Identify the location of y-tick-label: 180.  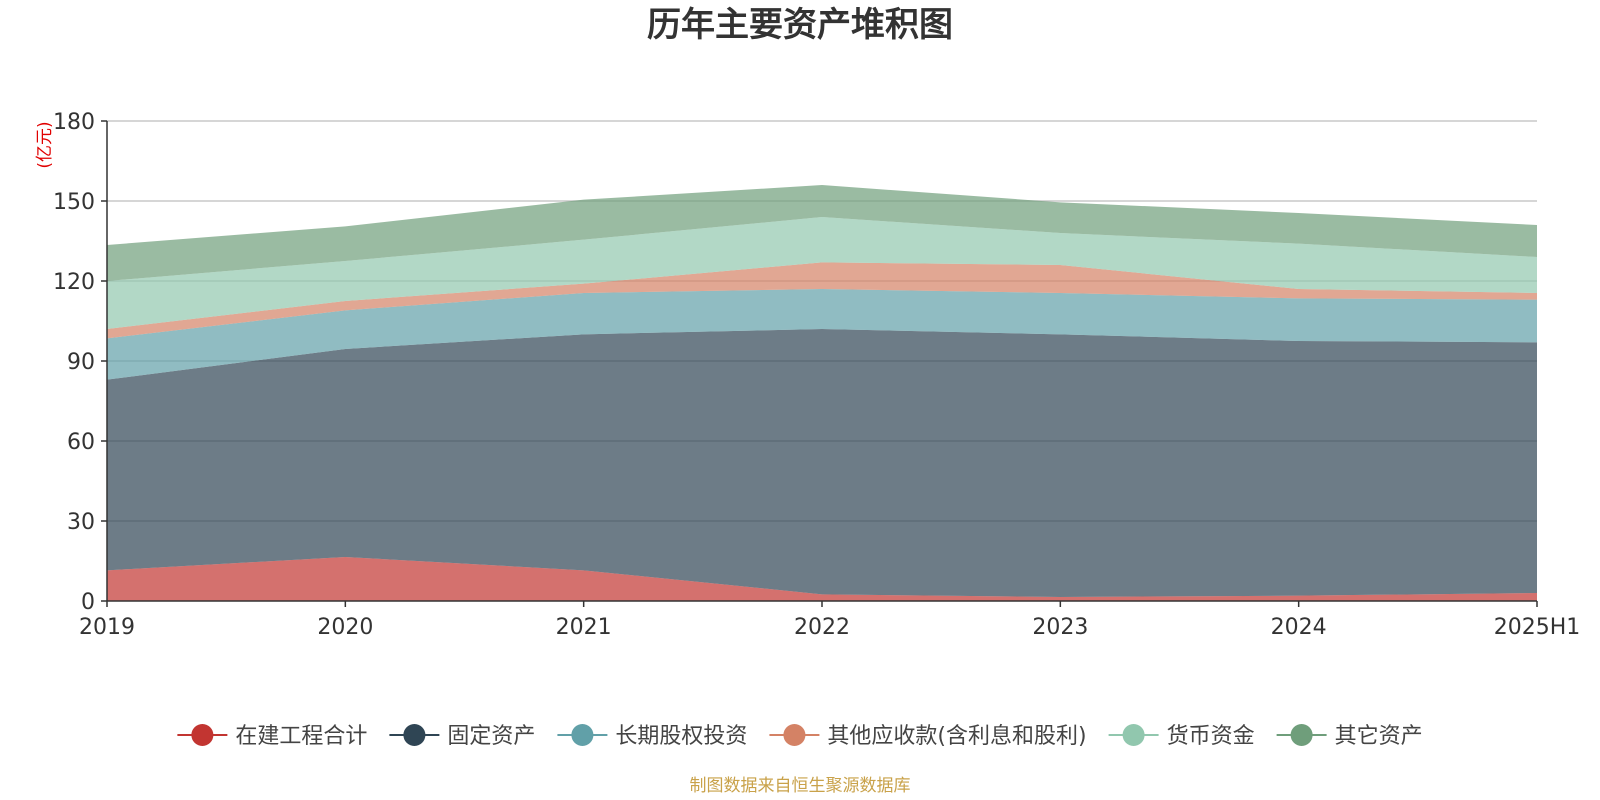
(74, 122).